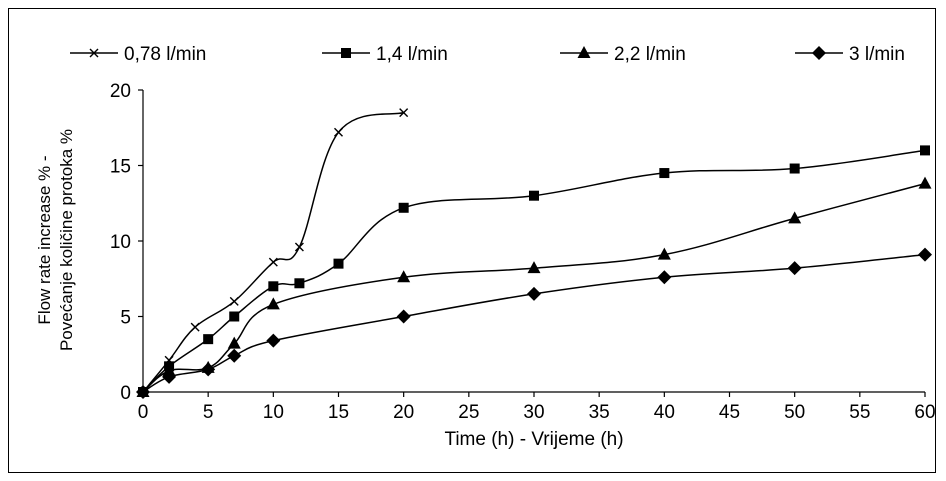 The height and width of the screenshot is (481, 946). What do you see at coordinates (120, 242) in the screenshot?
I see `y-tick-label: 10` at bounding box center [120, 242].